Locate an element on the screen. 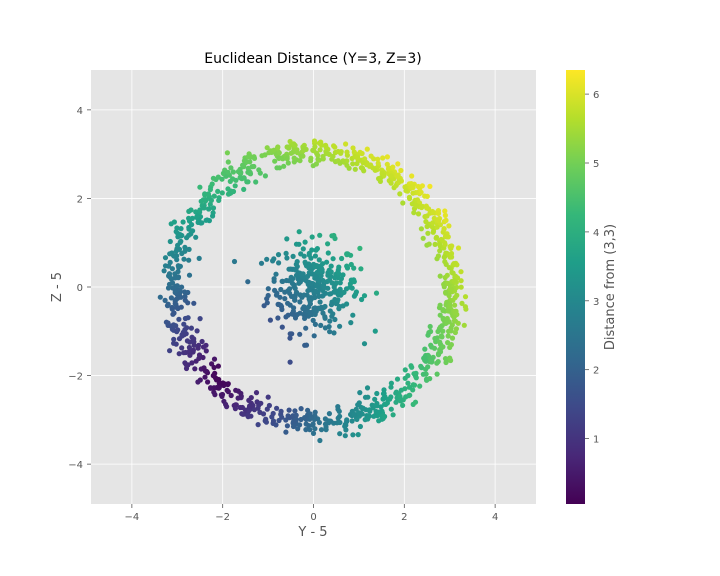  y-axis-label: Z - 5 is located at coordinates (57, 287).